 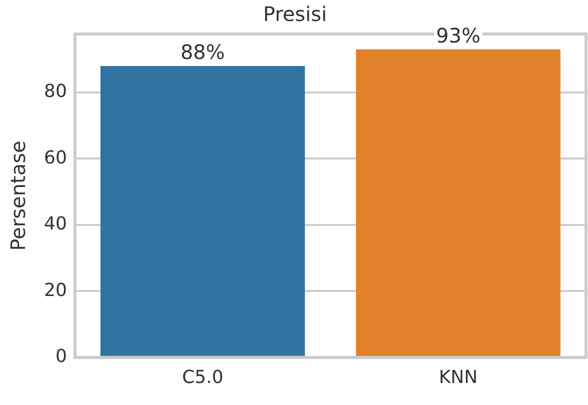 What do you see at coordinates (458, 377) in the screenshot?
I see `x-tick-label: KNN` at bounding box center [458, 377].